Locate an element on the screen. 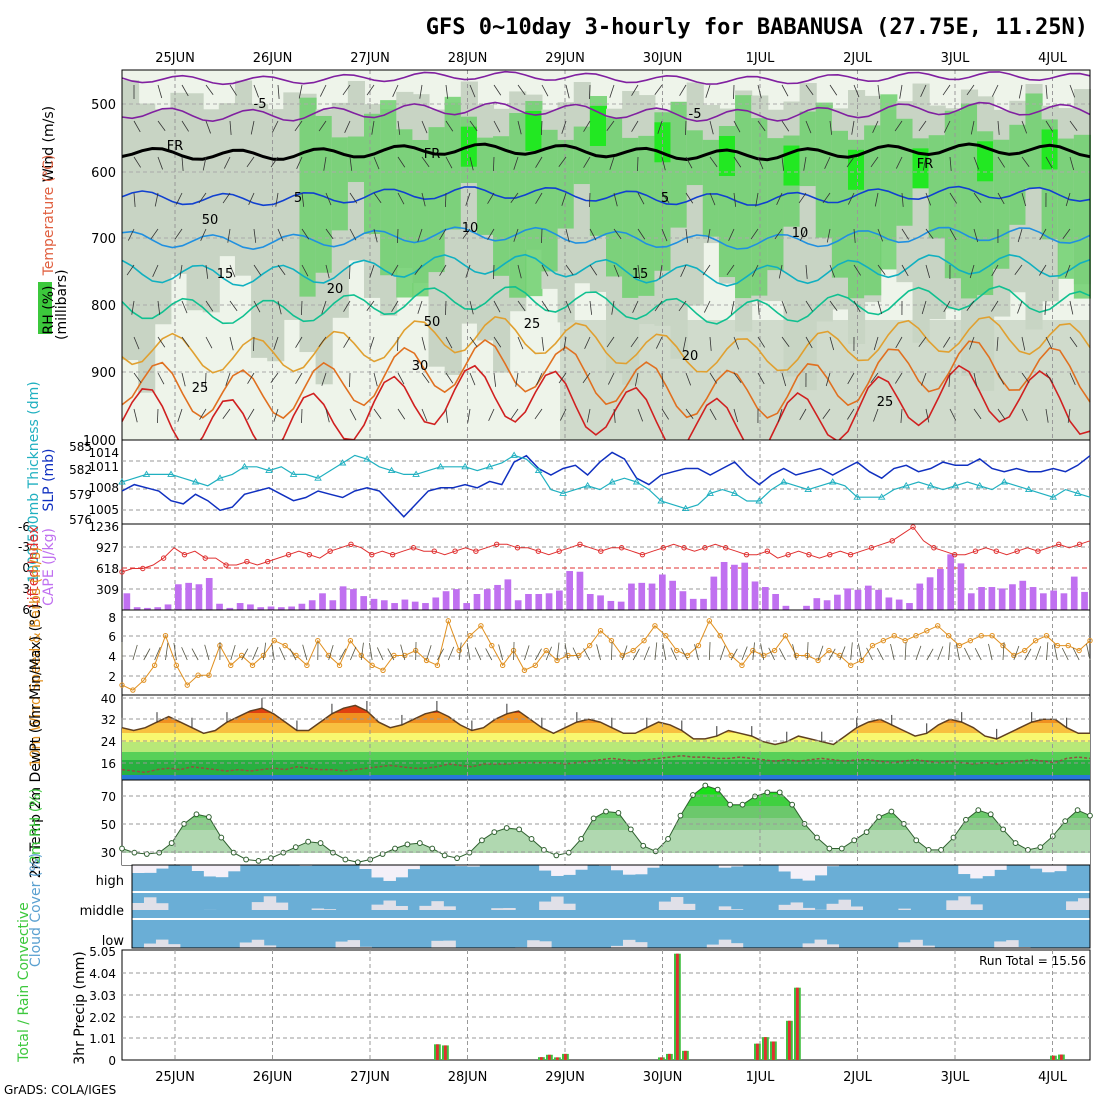 The width and height of the screenshot is (1100, 1100). rh-band-bright is located at coordinates (598, 126).